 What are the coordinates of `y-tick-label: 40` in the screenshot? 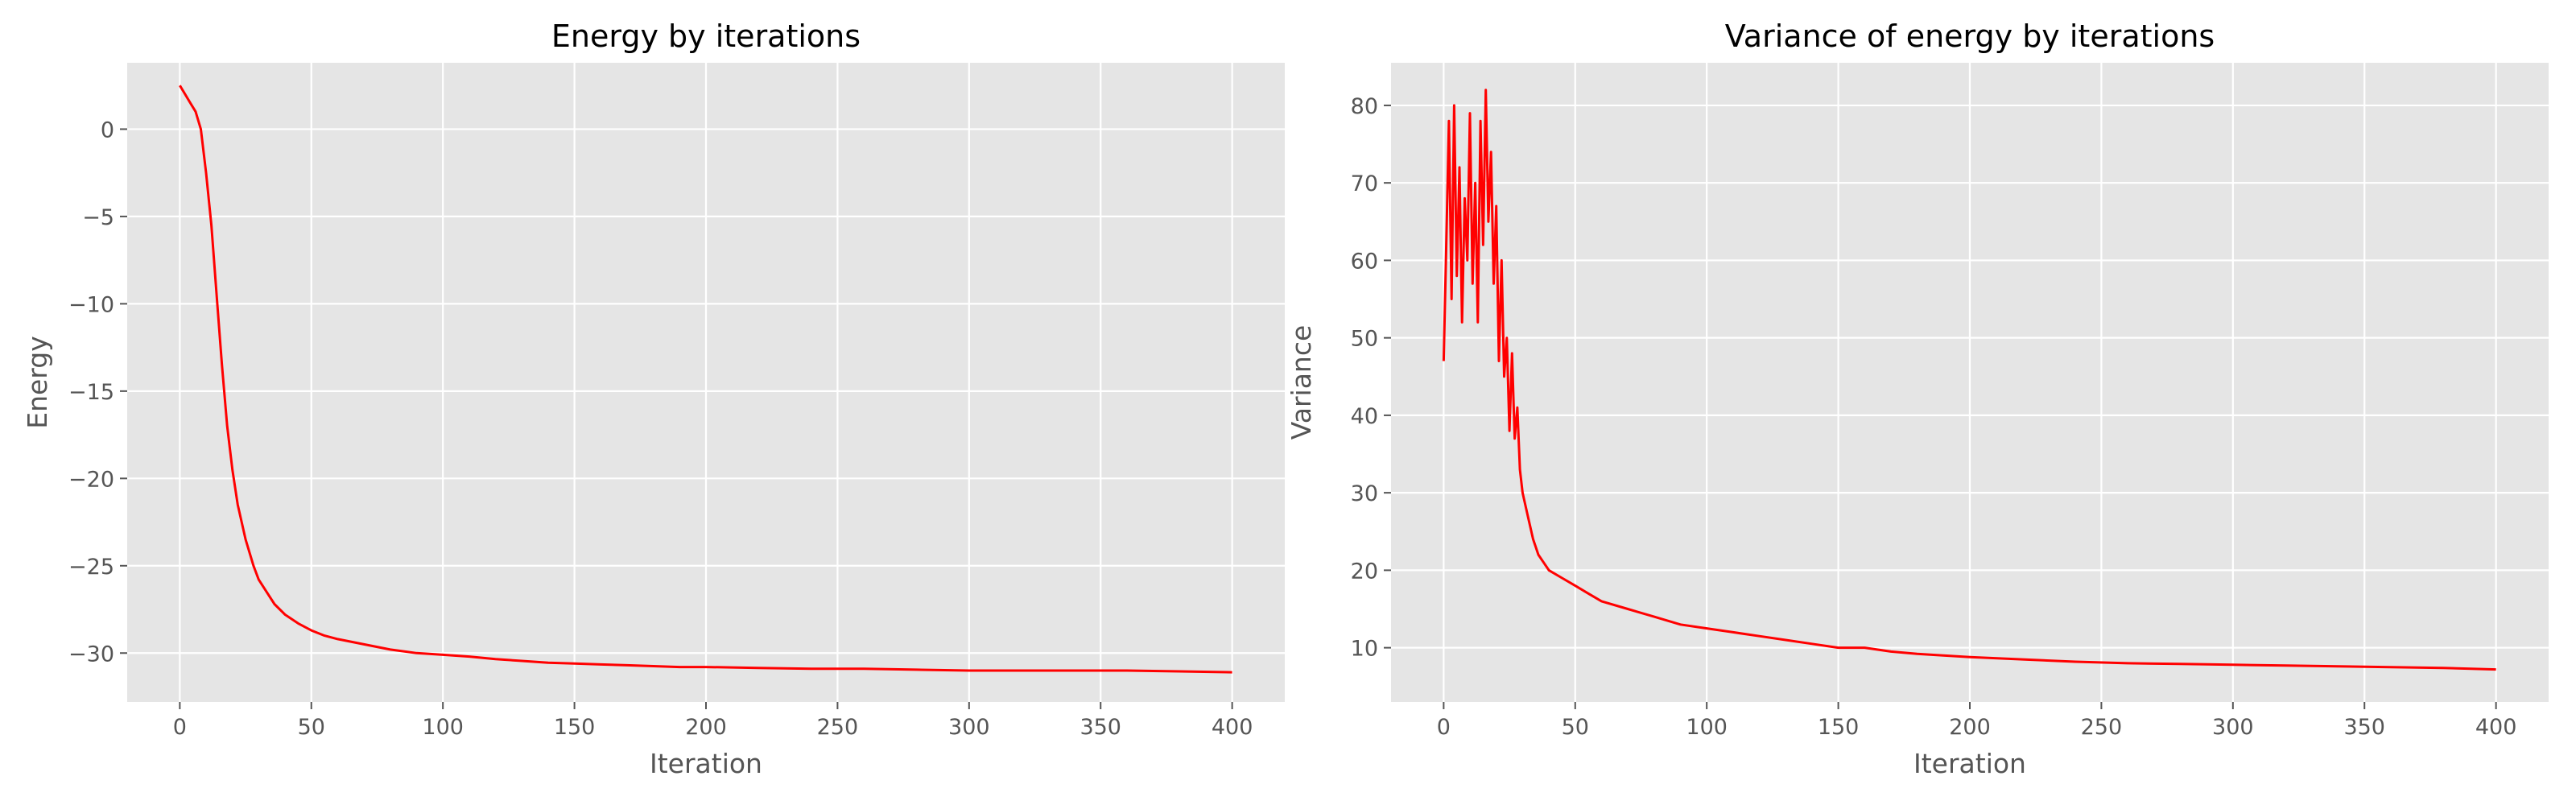 It's located at (1364, 416).